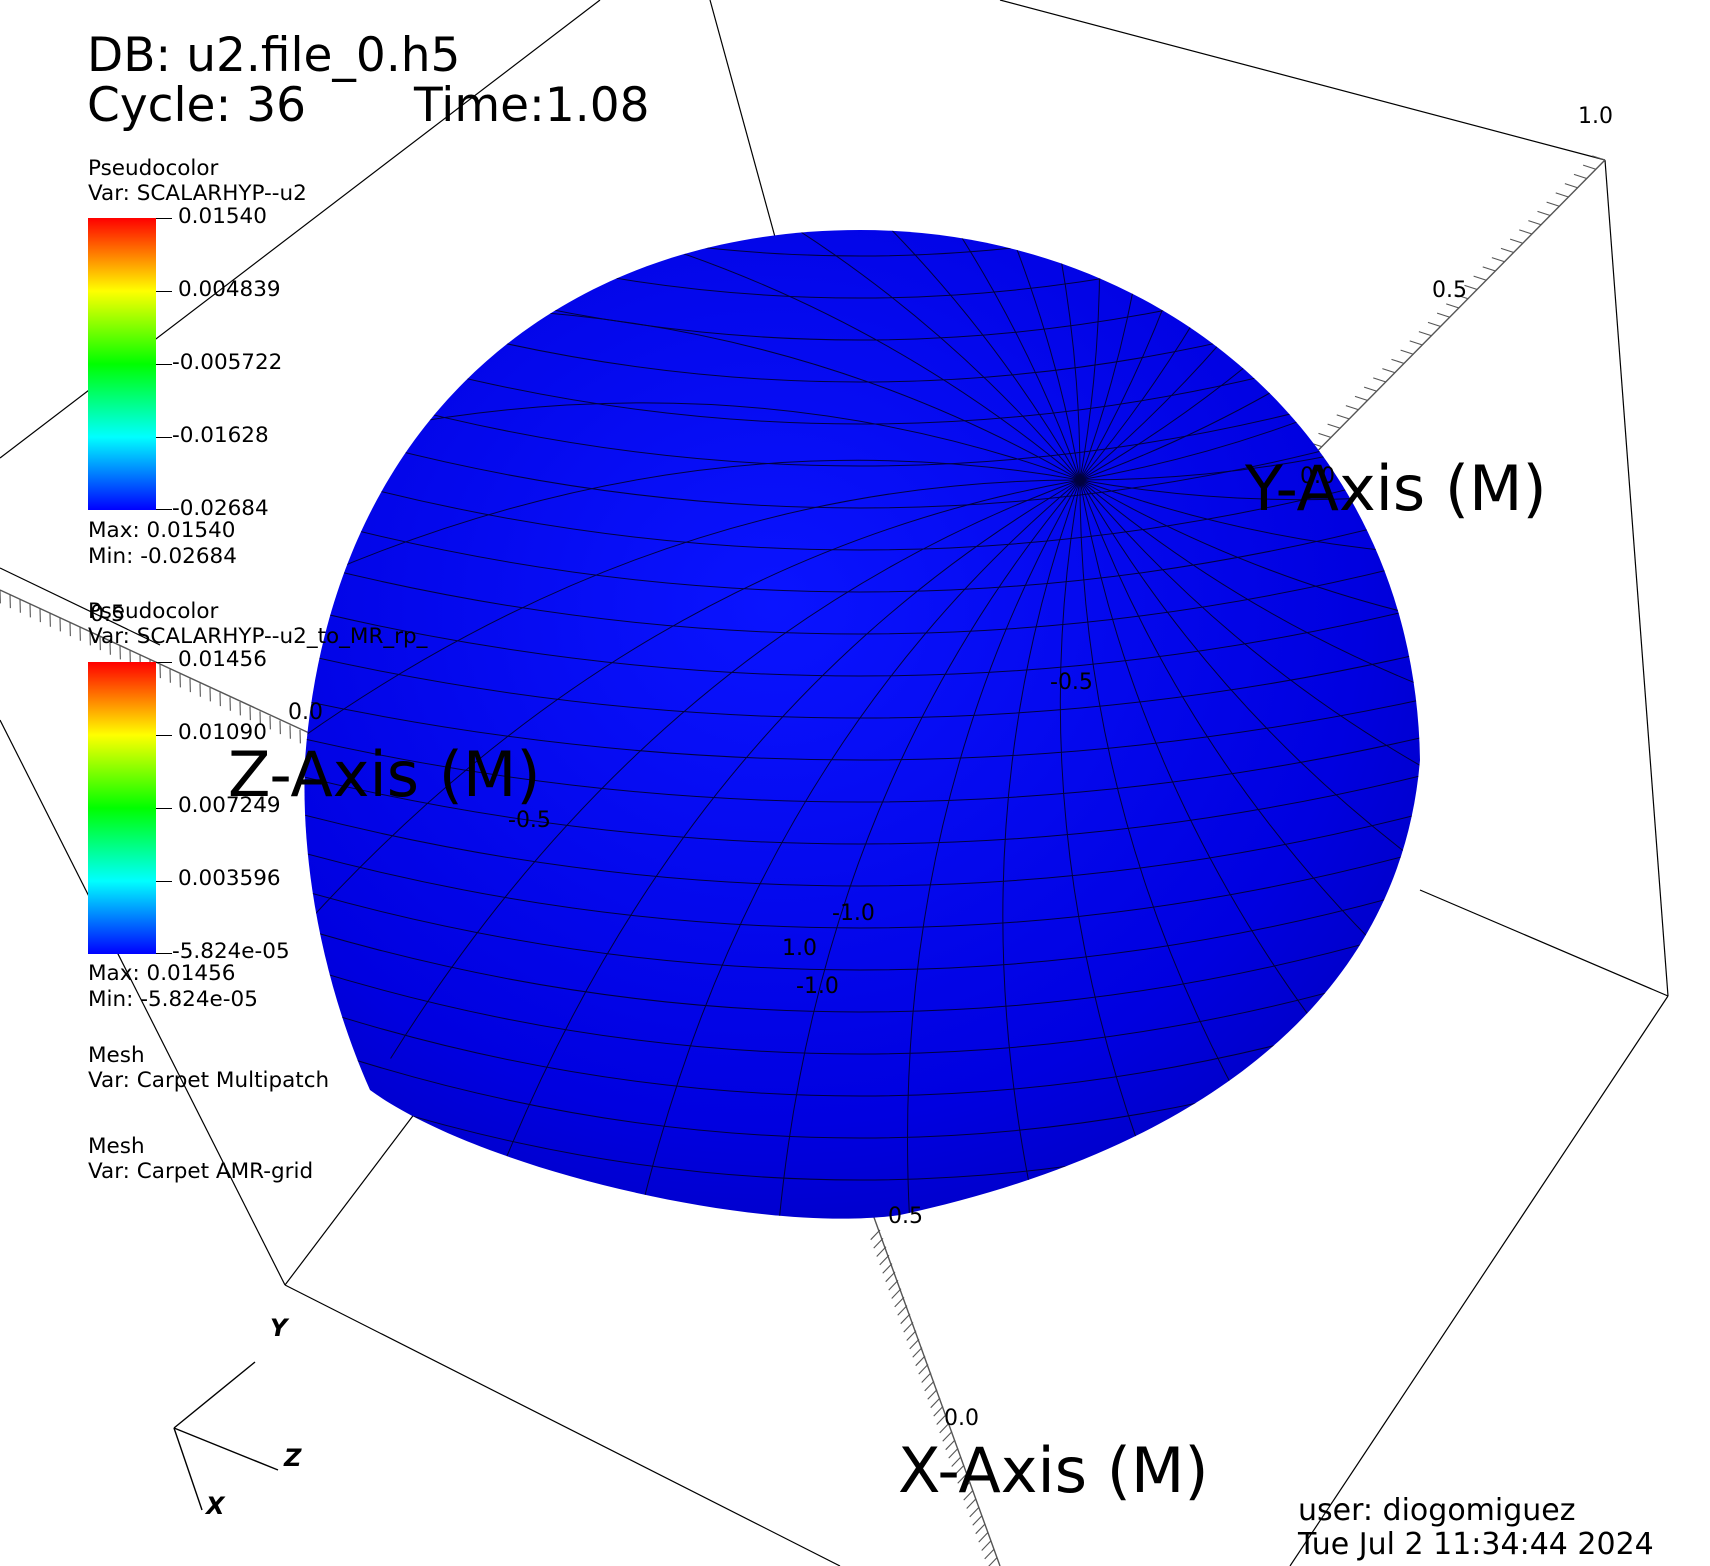 This screenshot has width=1710, height=1566. I want to click on user-label: user: diogomiguez, so click(1437, 1510).